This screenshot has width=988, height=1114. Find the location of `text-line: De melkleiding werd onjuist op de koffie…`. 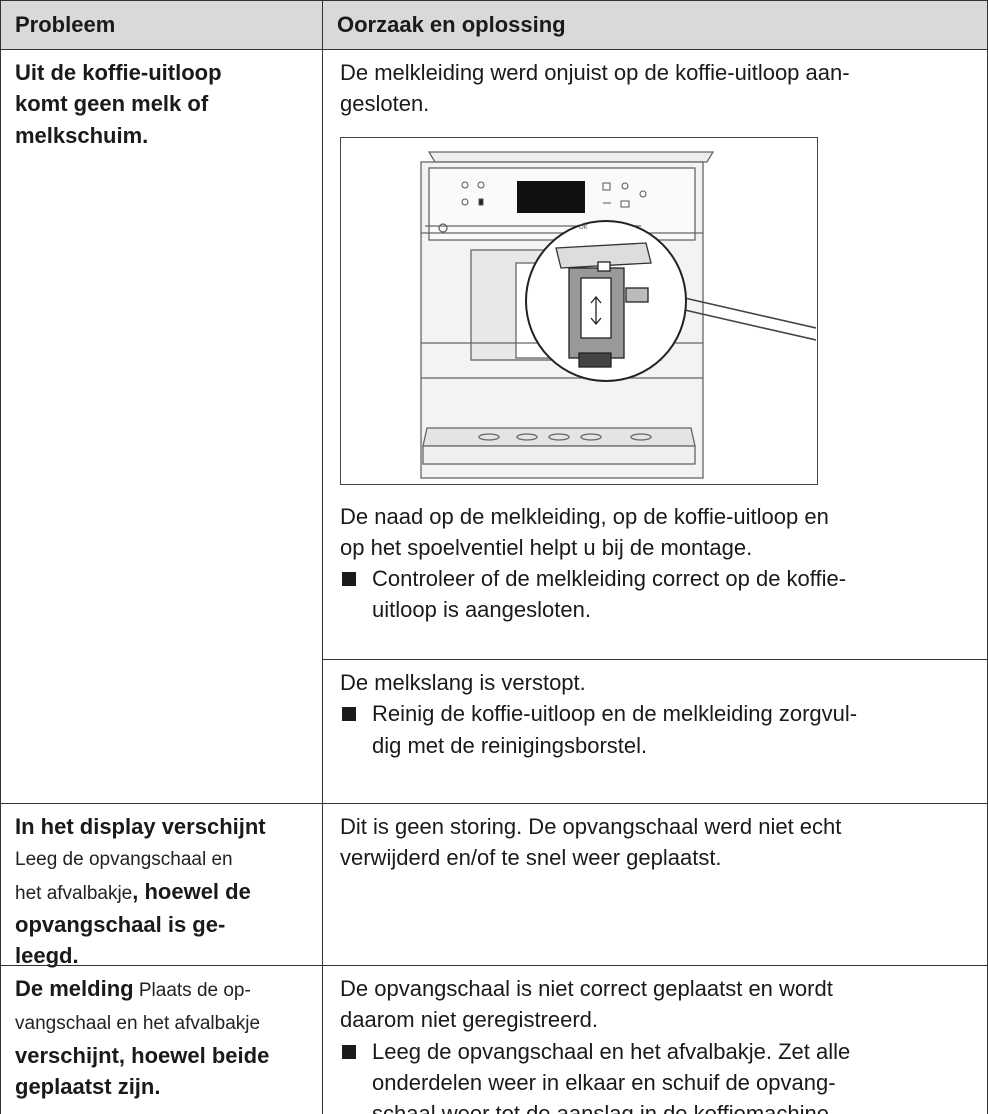

text-line: De melkleiding werd onjuist op de koffie… is located at coordinates (595, 72).